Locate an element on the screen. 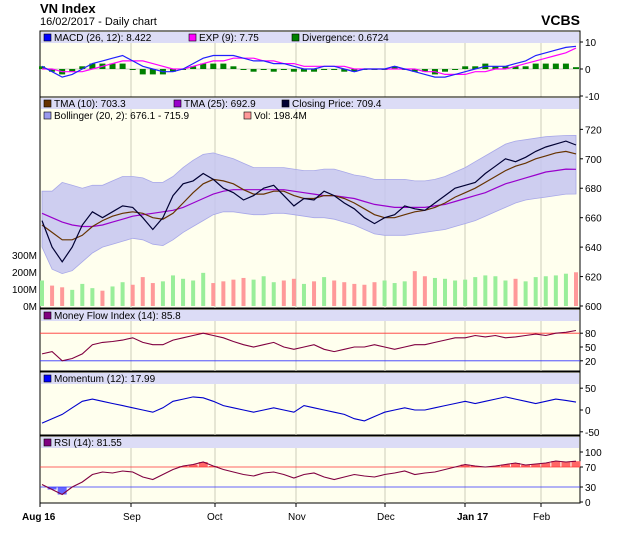 The height and width of the screenshot is (535, 620). chart-title: VN Index is located at coordinates (68, 8).